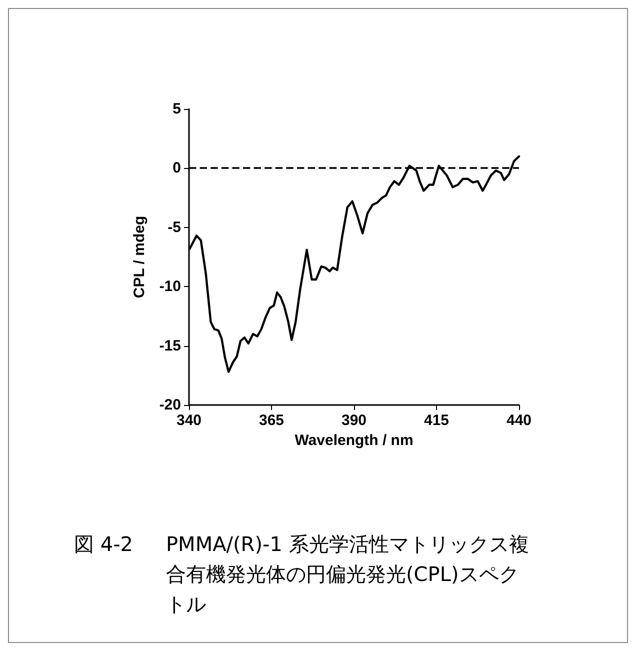  What do you see at coordinates (176, 168) in the screenshot?
I see `y-tick-label: 0` at bounding box center [176, 168].